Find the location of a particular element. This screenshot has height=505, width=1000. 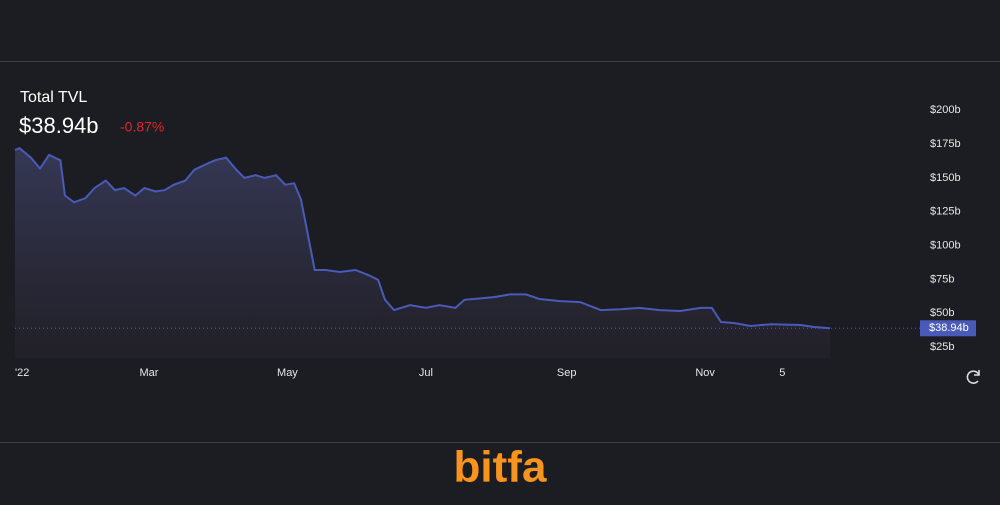

x-tick-label: Mar is located at coordinates (148, 373).